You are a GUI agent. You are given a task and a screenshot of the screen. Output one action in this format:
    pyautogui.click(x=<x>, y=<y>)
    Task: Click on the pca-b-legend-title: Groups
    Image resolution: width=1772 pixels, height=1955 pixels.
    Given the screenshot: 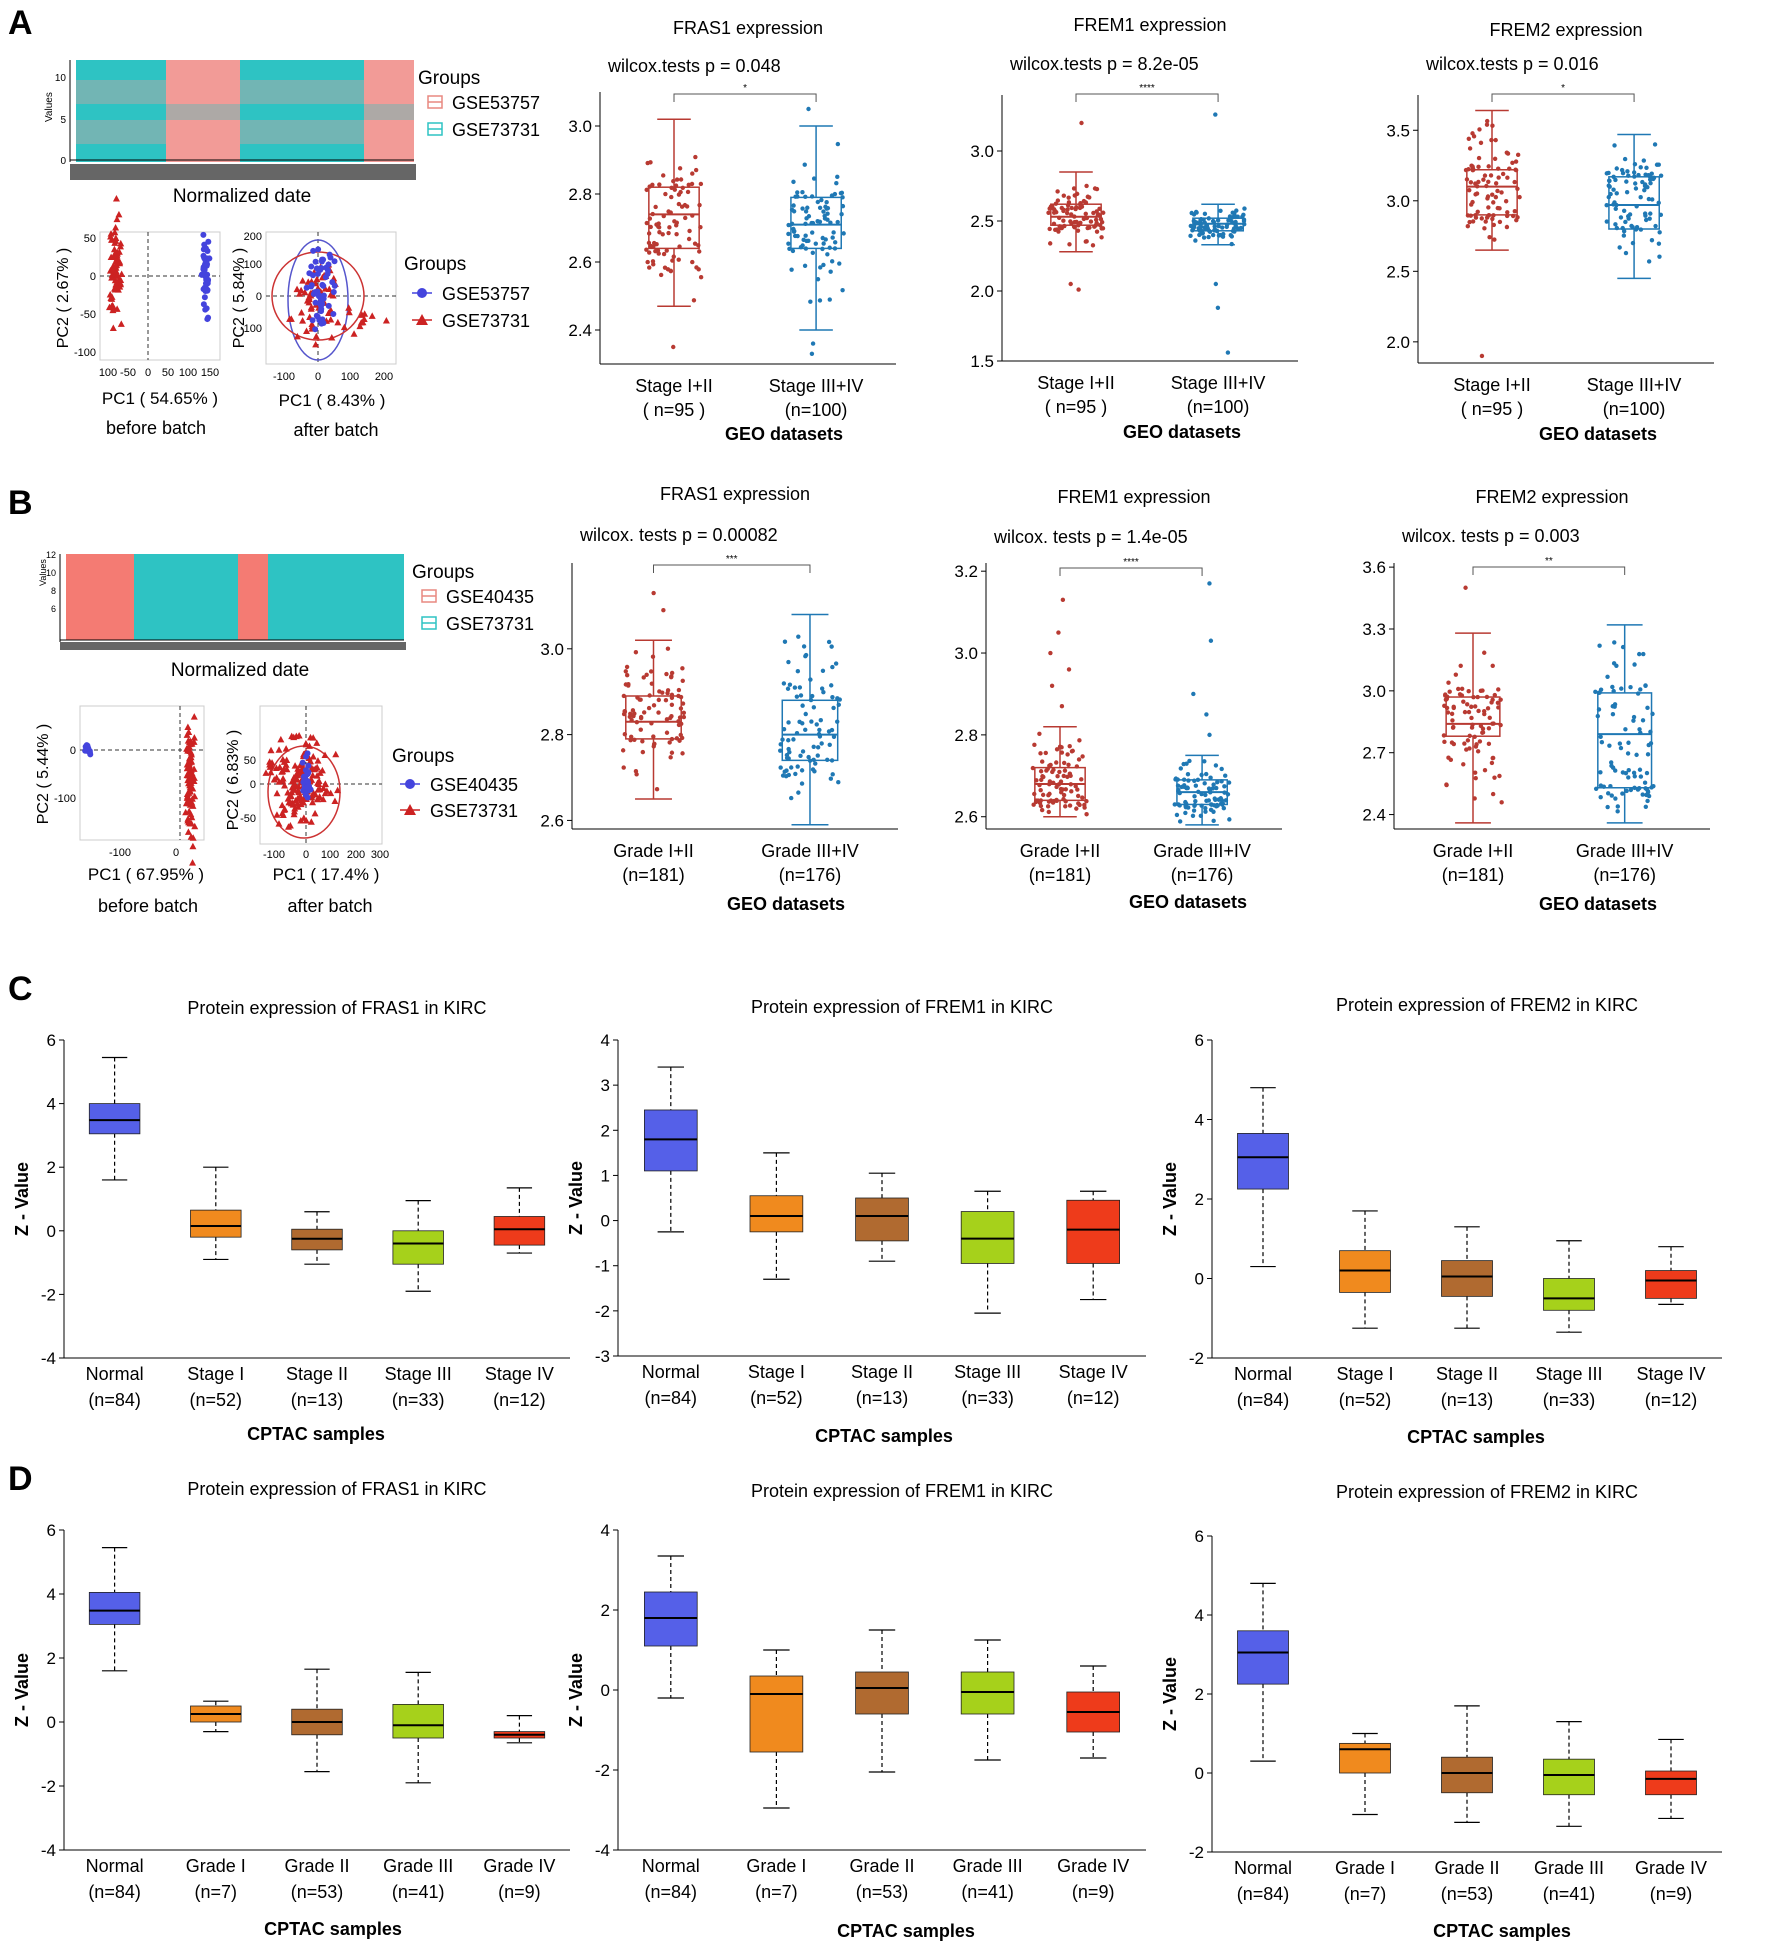 What is the action you would take?
    pyautogui.click(x=423, y=756)
    